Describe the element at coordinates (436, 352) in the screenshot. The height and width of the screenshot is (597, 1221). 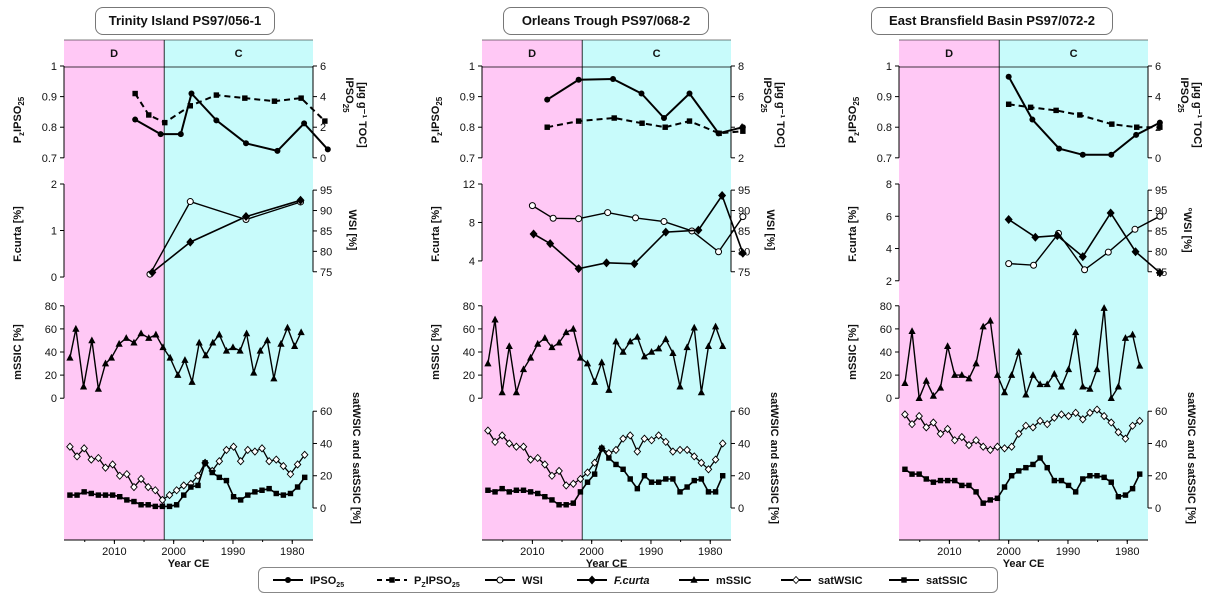
I see `mssic-axis-label: mSSIC [%]` at that location.